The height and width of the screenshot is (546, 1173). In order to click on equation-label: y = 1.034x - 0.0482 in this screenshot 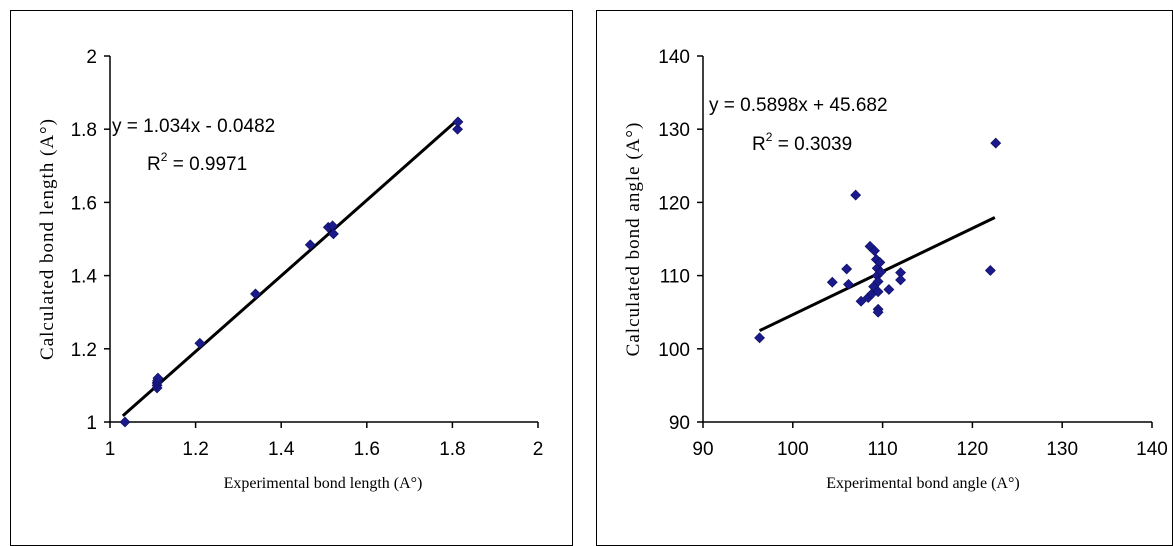, I will do `click(193, 126)`.